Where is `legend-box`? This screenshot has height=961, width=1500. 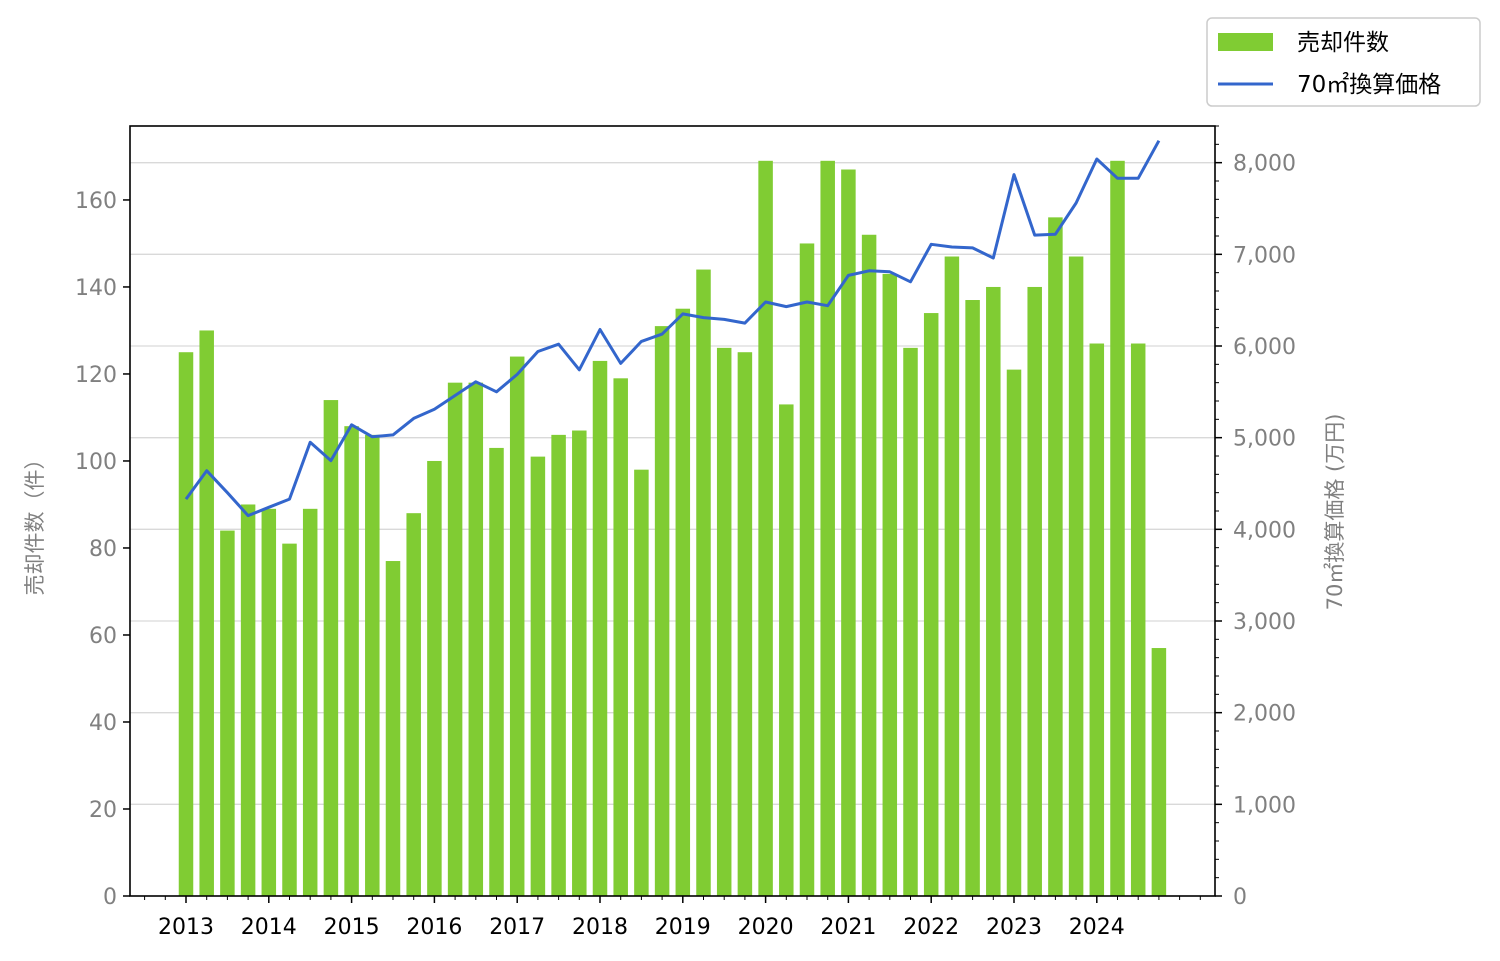 legend-box is located at coordinates (1343, 62).